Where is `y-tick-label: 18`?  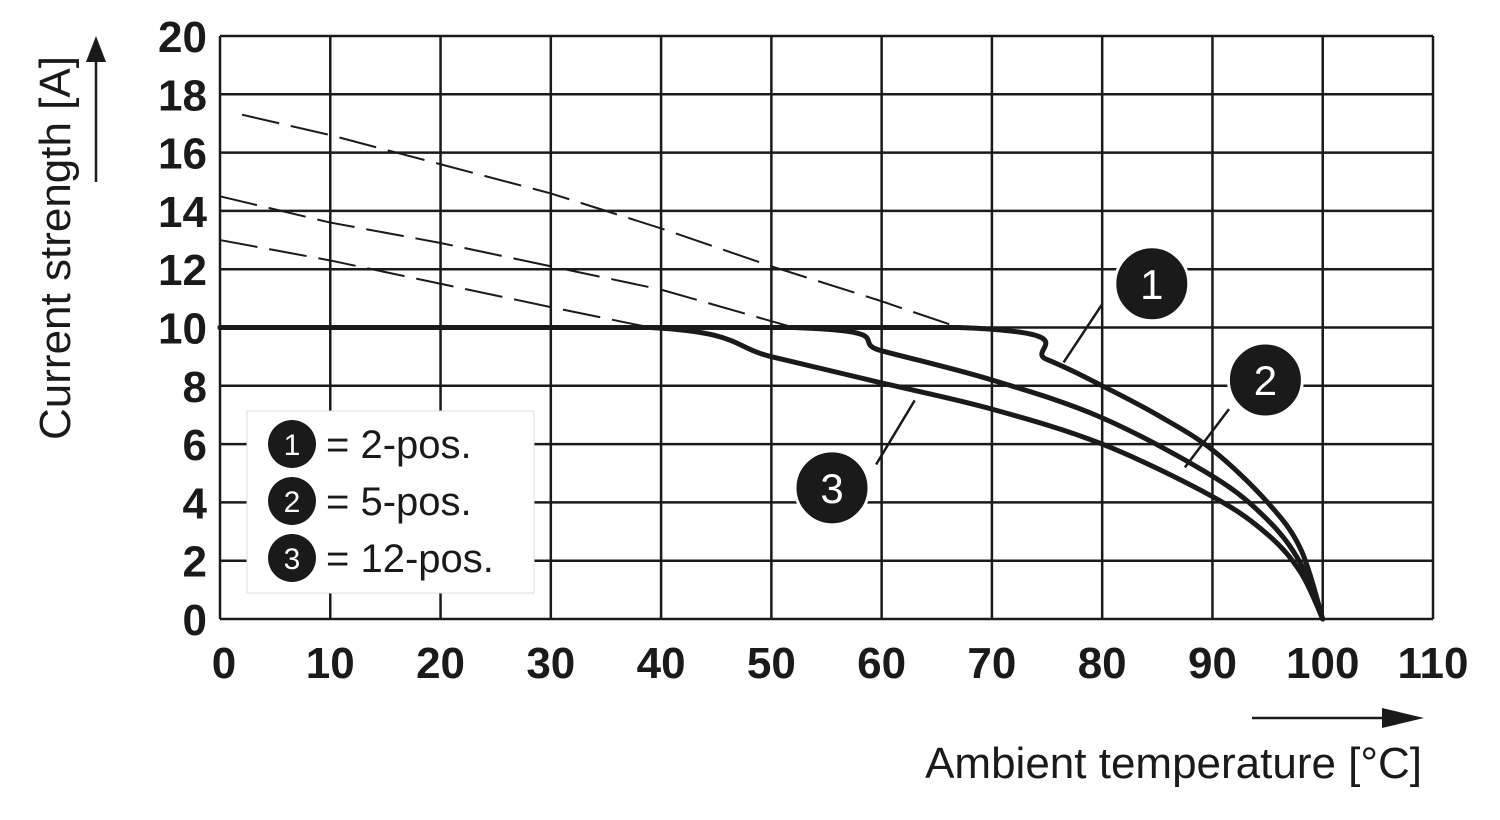
y-tick-label: 18 is located at coordinates (182, 95).